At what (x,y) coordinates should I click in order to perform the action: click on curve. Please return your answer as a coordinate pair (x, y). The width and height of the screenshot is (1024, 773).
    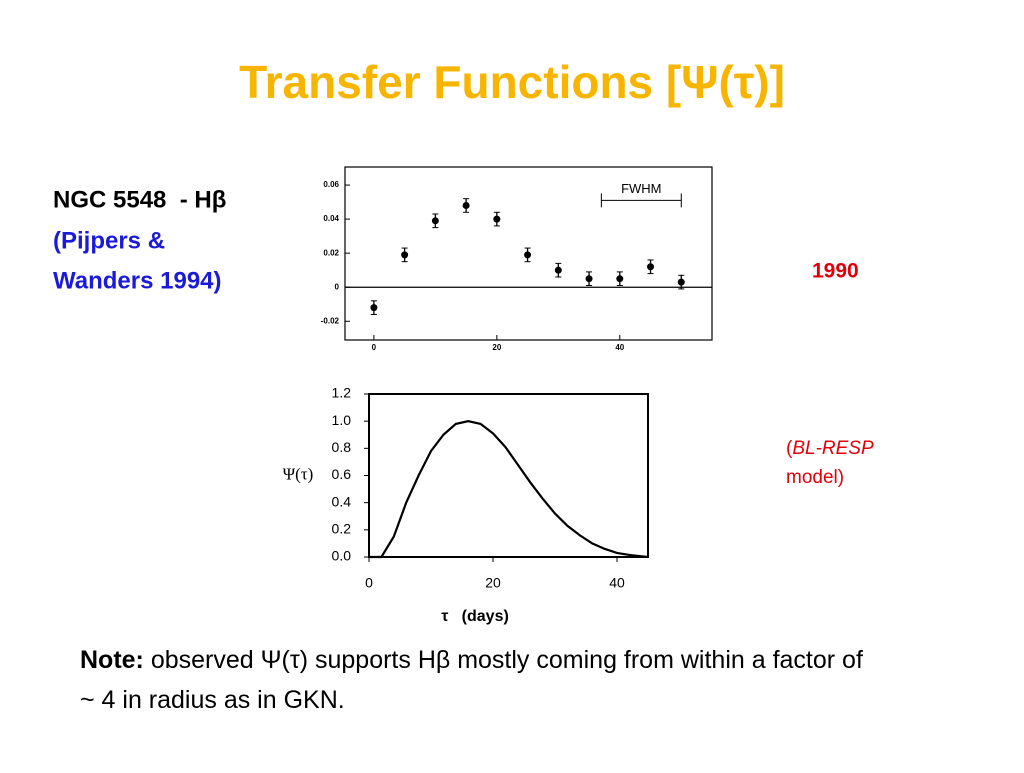
    Looking at the image, I should click on (509, 489).